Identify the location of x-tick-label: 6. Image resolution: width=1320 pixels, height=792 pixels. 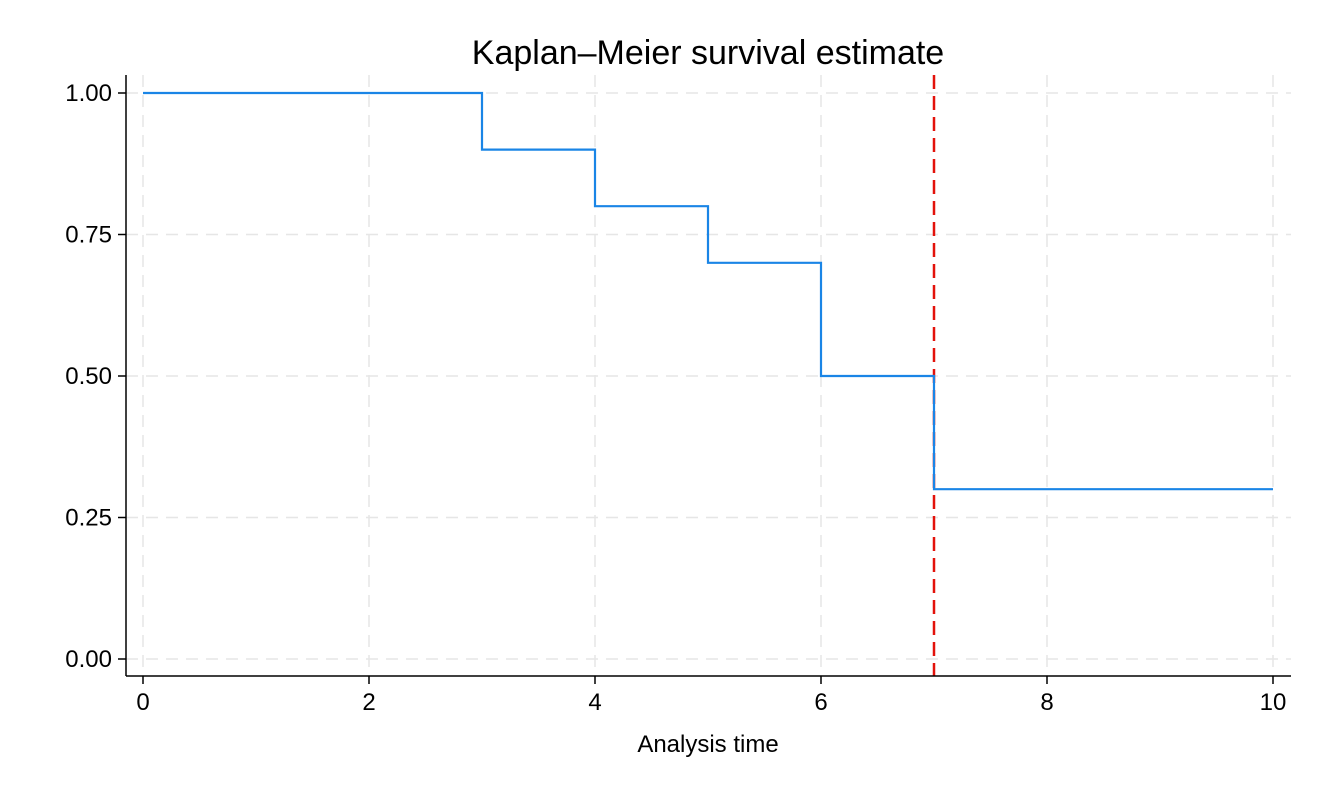
(820, 702).